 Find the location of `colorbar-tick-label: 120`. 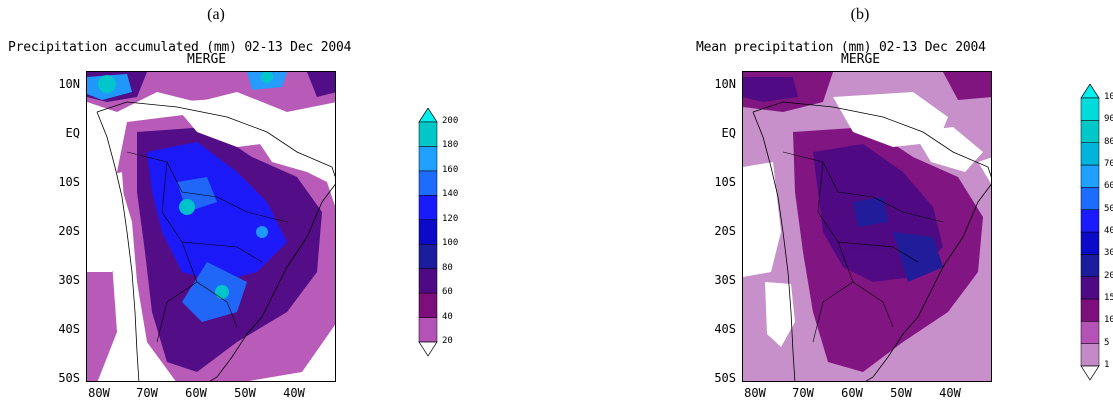

colorbar-tick-label: 120 is located at coordinates (450, 218).